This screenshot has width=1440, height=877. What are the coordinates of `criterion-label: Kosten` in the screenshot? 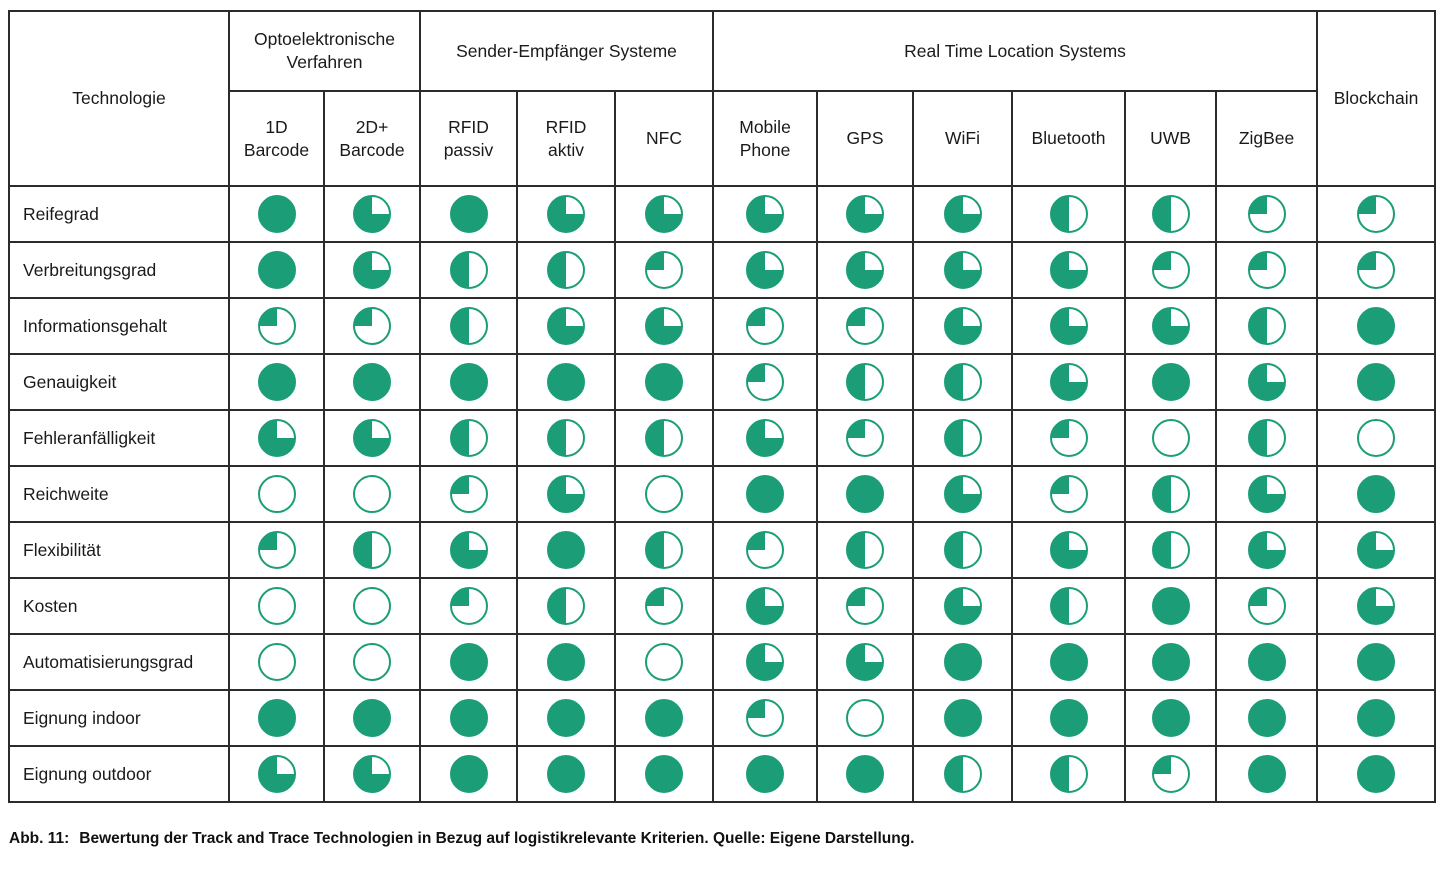 It's located at (119, 606).